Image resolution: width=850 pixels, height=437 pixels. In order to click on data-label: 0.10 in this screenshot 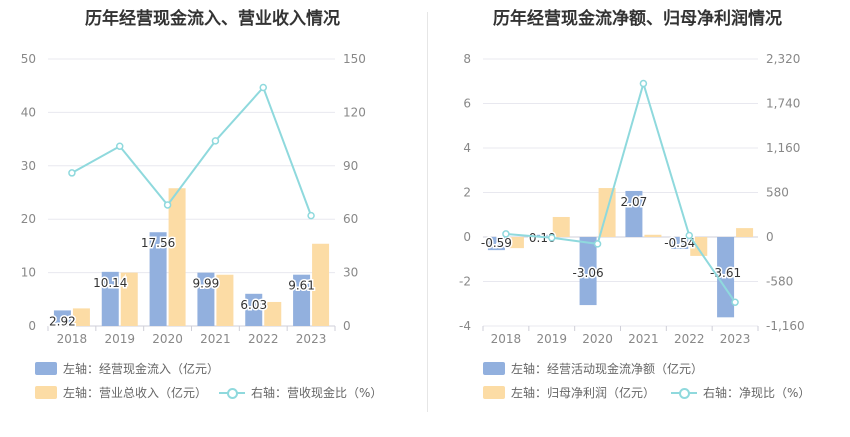, I will do `click(542, 238)`.